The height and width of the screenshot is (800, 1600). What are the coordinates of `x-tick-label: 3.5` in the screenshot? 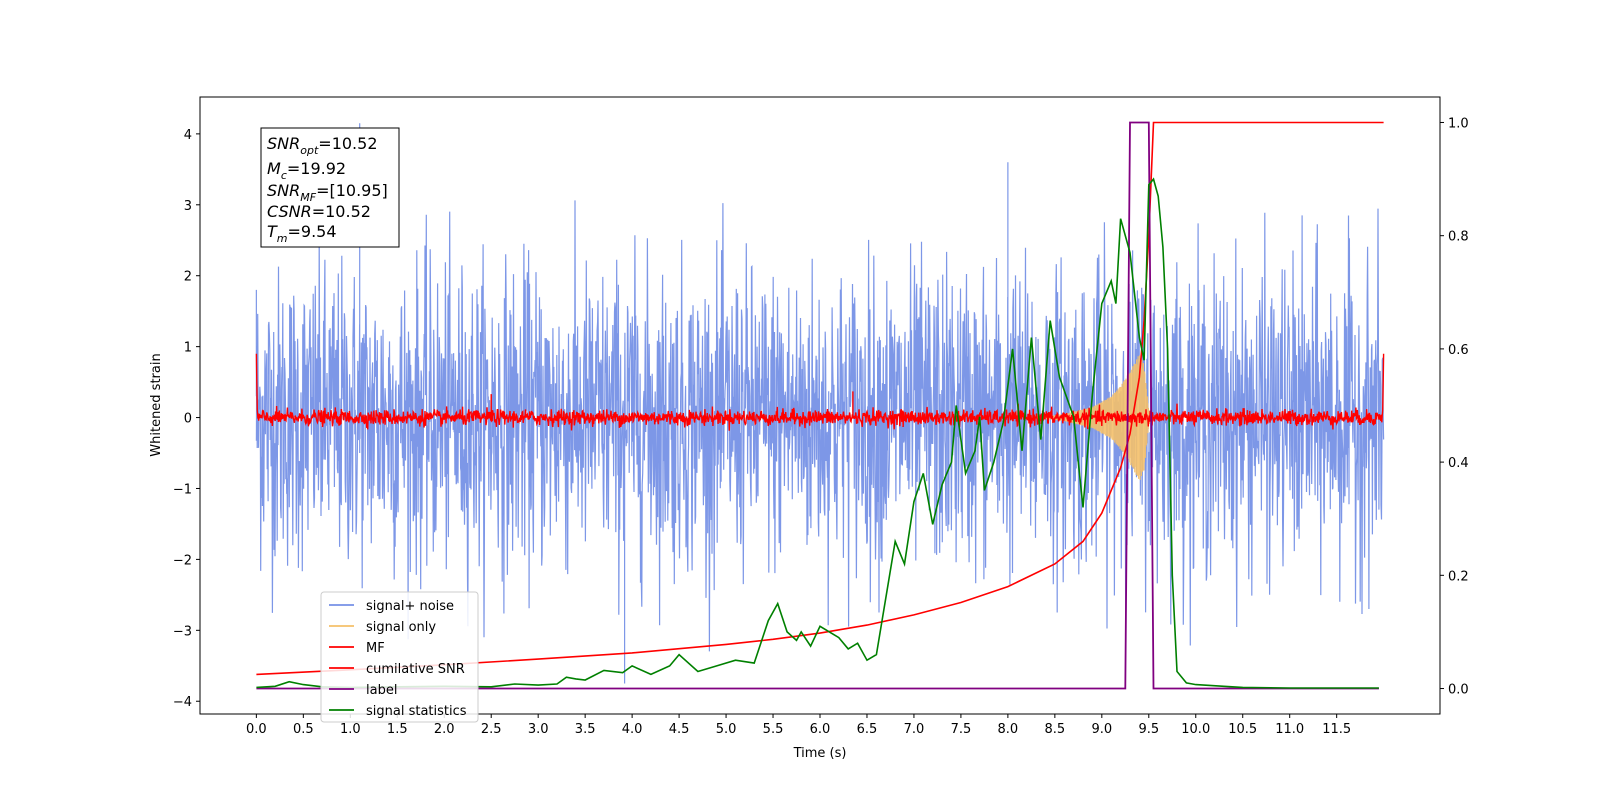 It's located at (585, 729).